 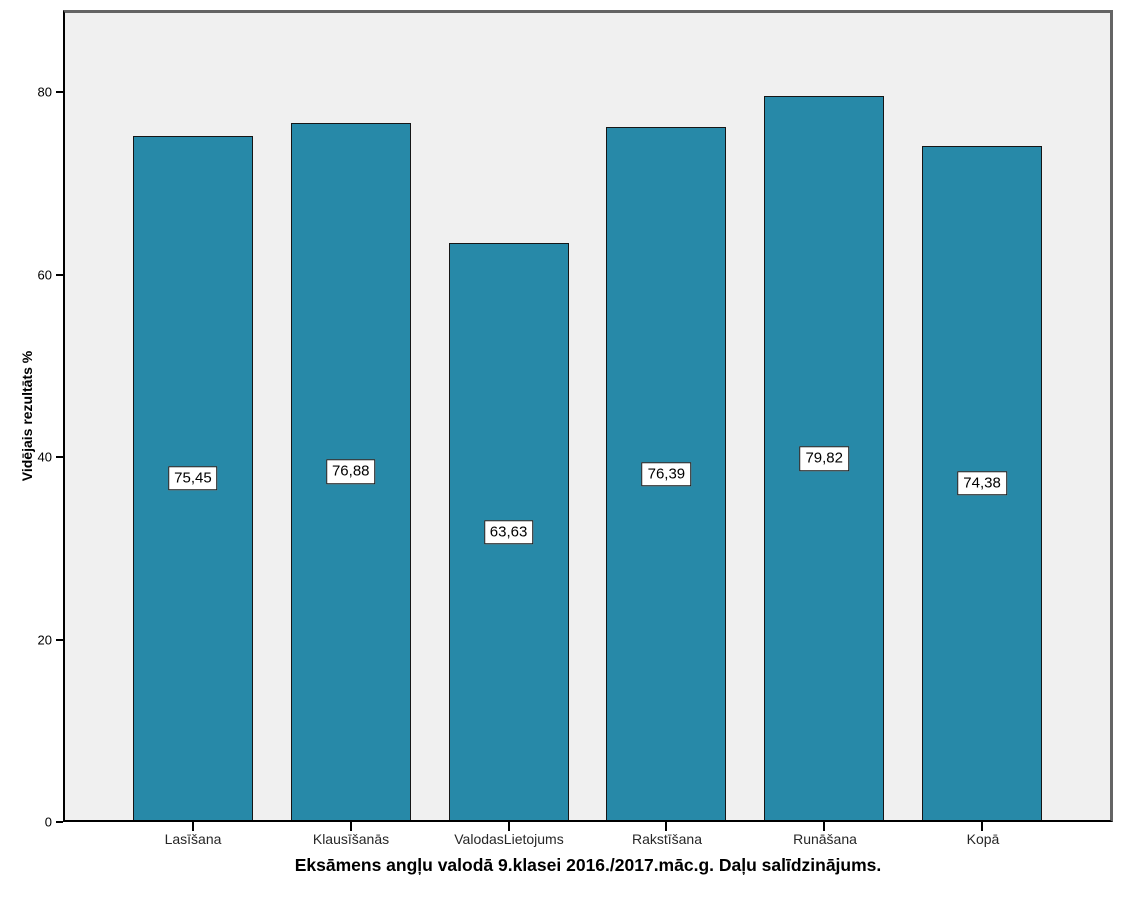 What do you see at coordinates (509, 839) in the screenshot?
I see `x-category-label: ValodasLietojums` at bounding box center [509, 839].